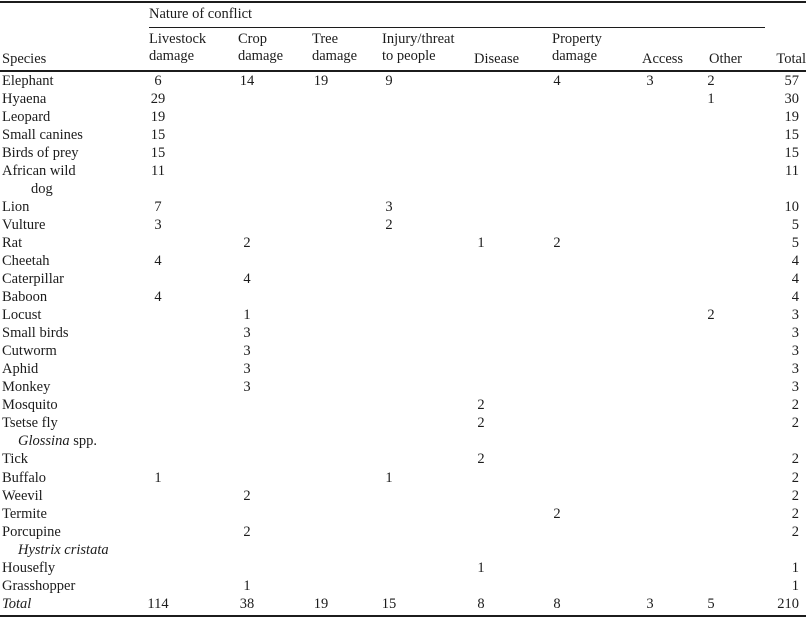 Image resolution: width=806 pixels, height=624 pixels. Describe the element at coordinates (247, 279) in the screenshot. I see `cell-crop: 4` at that location.